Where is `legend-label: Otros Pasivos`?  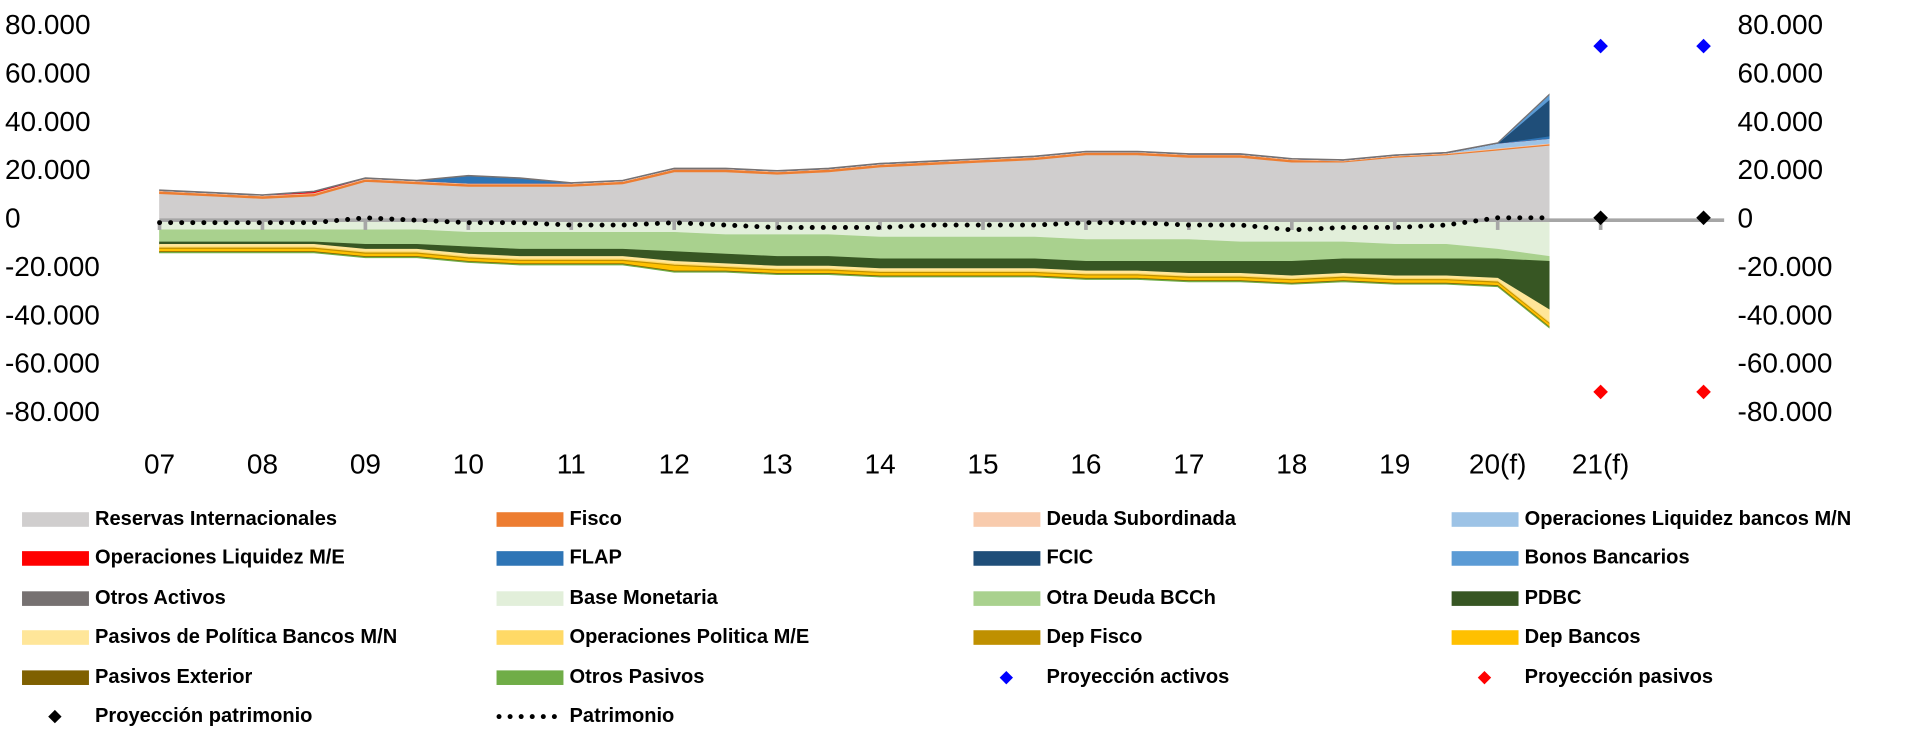 legend-label: Otros Pasivos is located at coordinates (637, 677).